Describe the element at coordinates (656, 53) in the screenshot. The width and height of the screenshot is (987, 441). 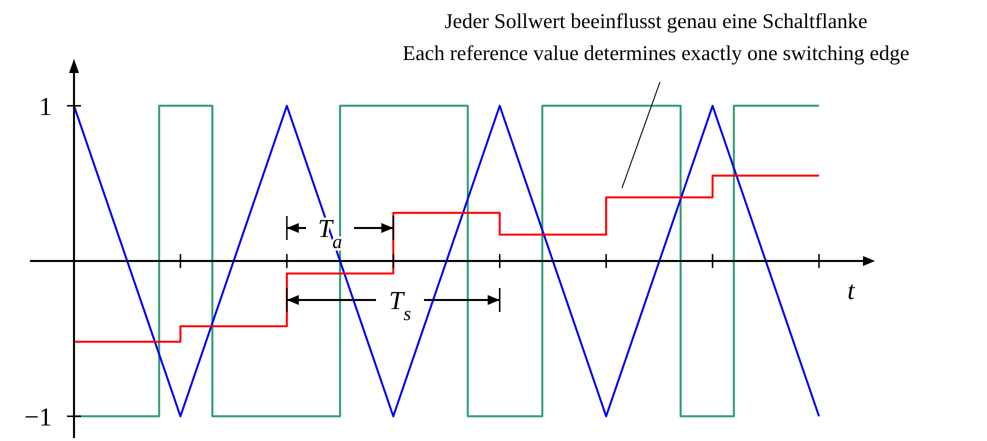
I see `text: Each reference value determines exactly one switching edge` at that location.